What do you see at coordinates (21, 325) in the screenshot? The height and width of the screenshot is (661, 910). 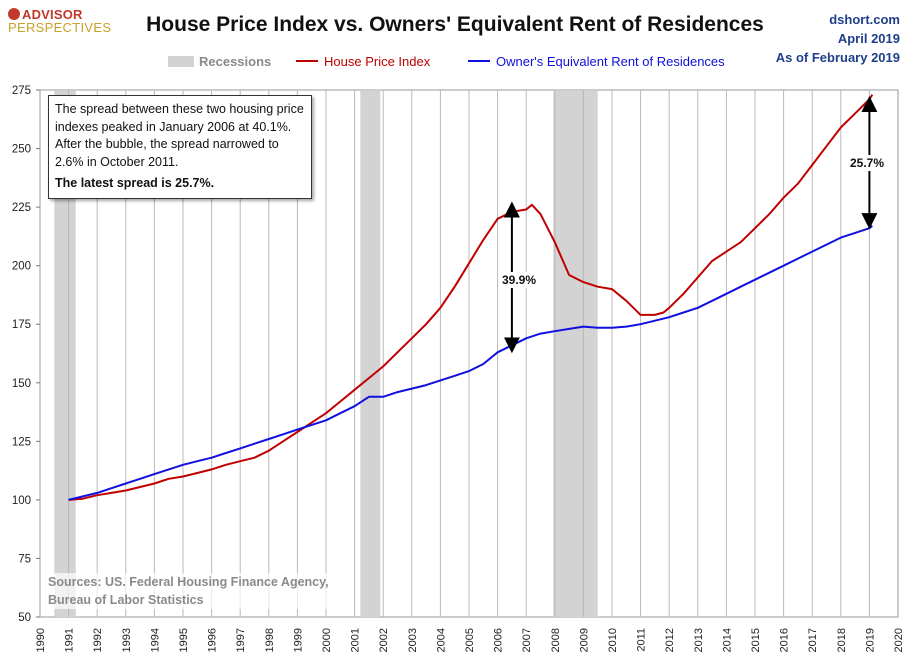 I see `y-tick-label-175: 175` at bounding box center [21, 325].